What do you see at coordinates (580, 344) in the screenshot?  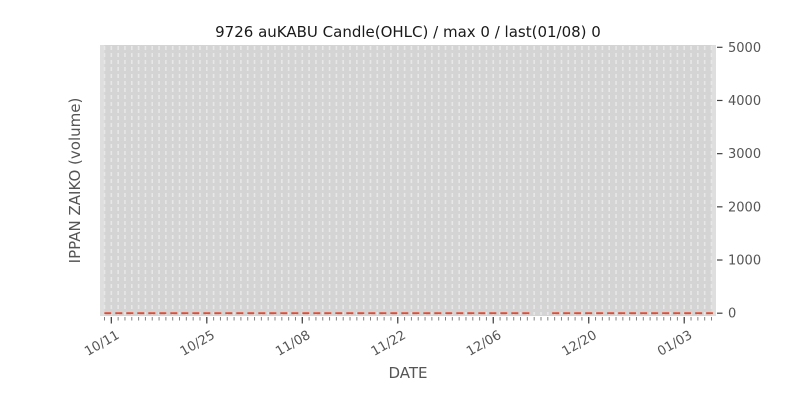 I see `x-tick-label: 12/20` at bounding box center [580, 344].